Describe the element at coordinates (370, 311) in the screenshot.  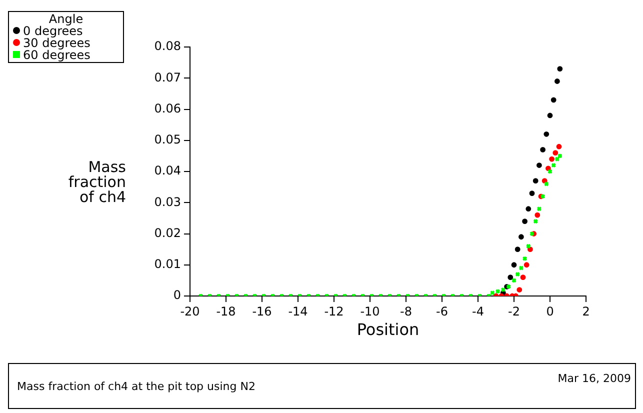
I see `x-tick-label: -10` at that location.